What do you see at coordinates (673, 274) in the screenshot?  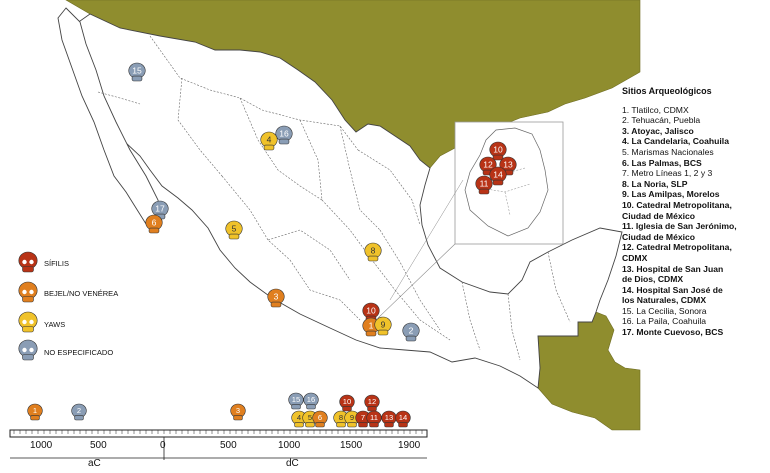 I see `site-entry: 13. Hospital de San Juan de Dios, CDMX` at bounding box center [673, 274].